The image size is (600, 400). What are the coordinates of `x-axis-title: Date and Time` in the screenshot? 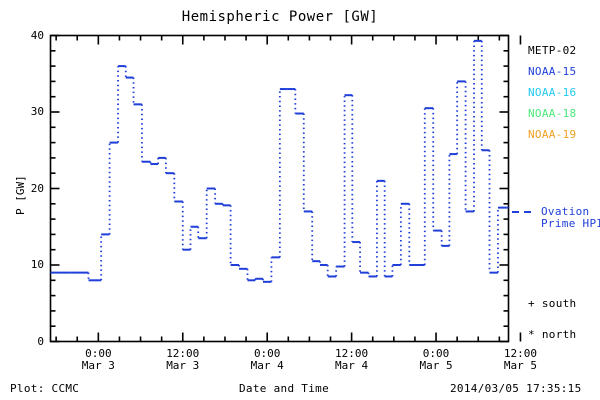 It's located at (284, 388).